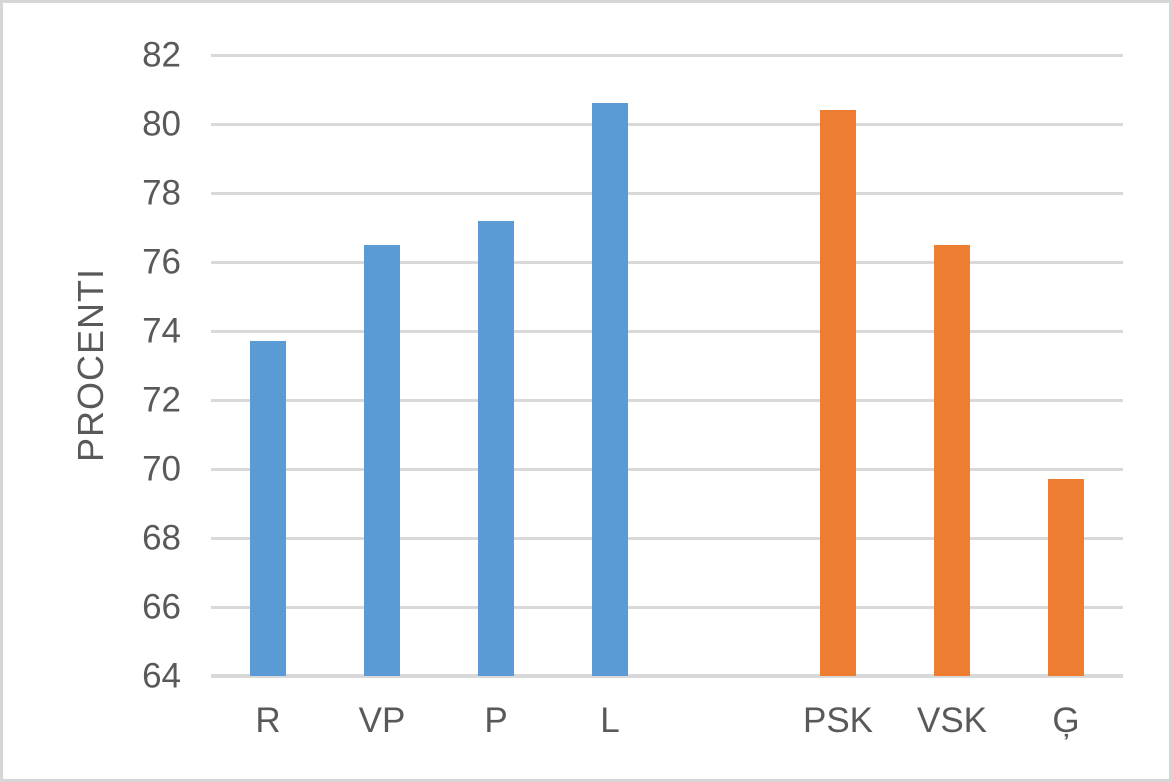 The width and height of the screenshot is (1172, 782). Describe the element at coordinates (161, 262) in the screenshot. I see `y-tick-label: 76` at that location.